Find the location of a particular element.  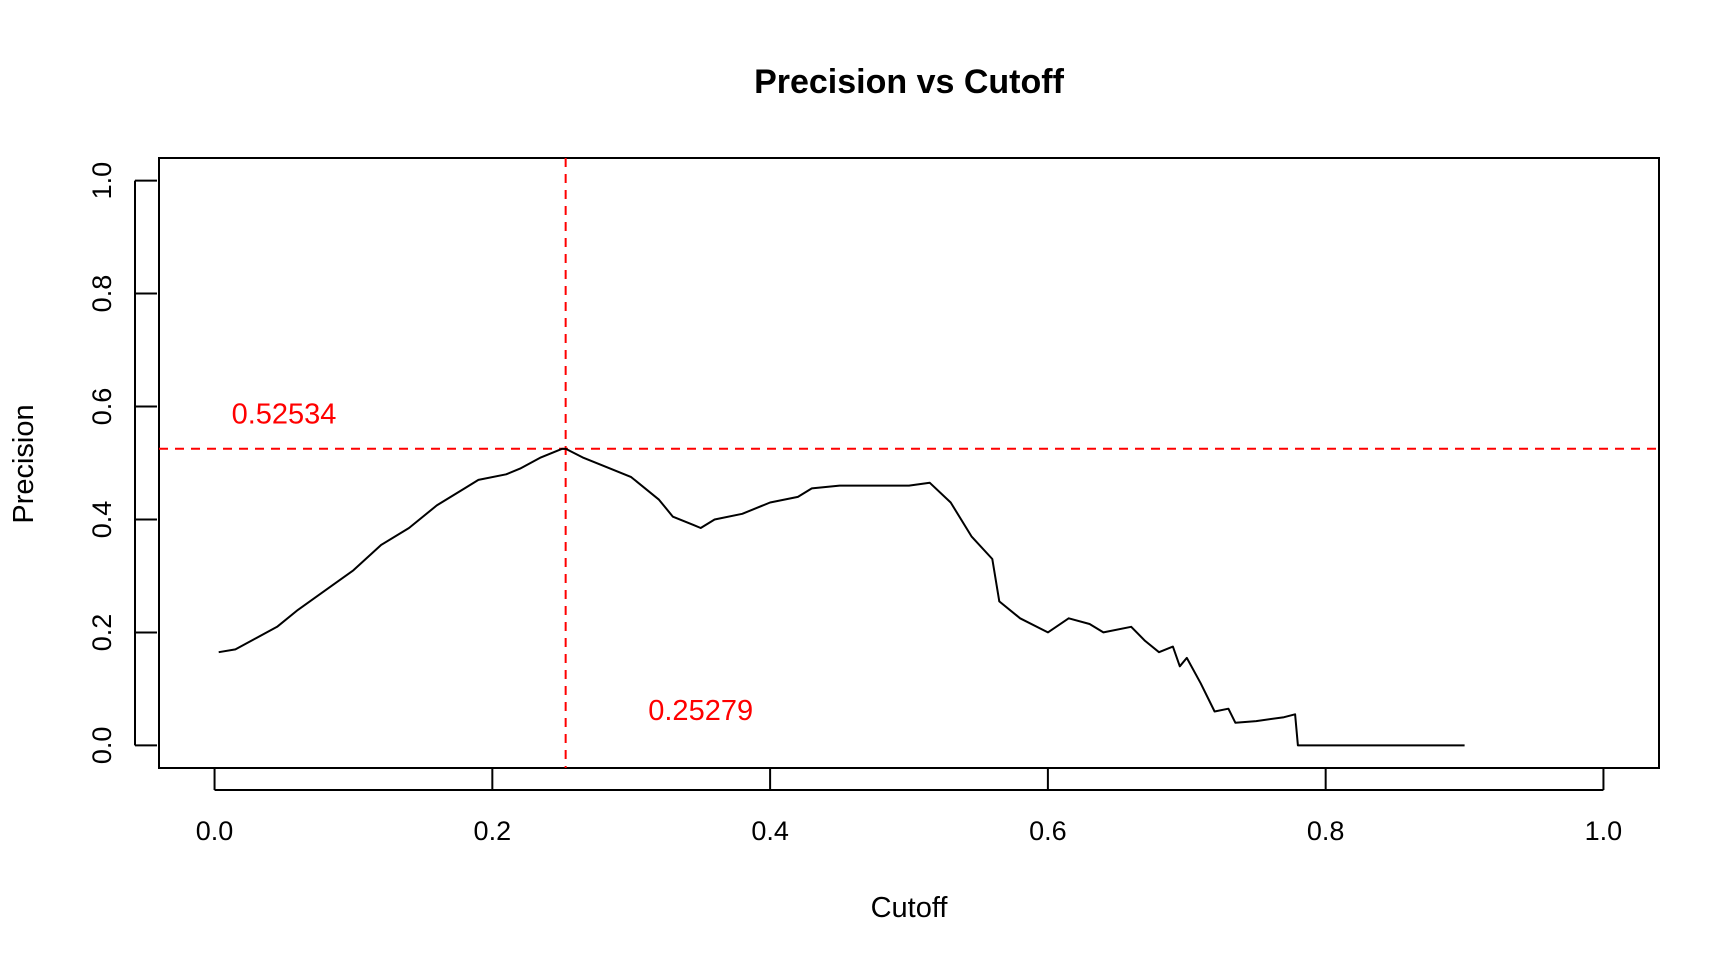

chart-title: Precision vs Cutoff is located at coordinates (909, 82).